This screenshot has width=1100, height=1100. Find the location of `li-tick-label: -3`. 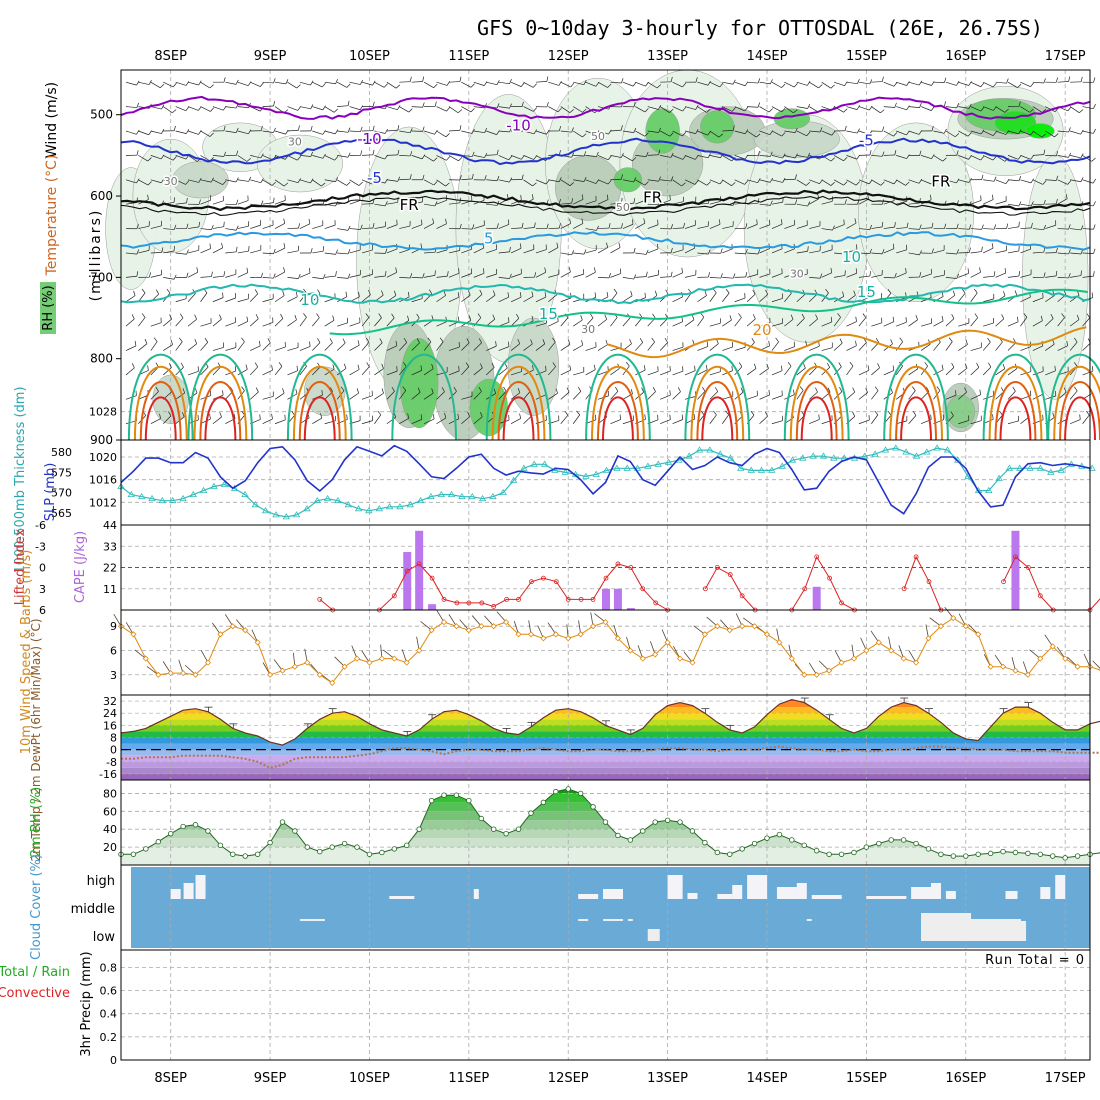

li-tick-label: -3 is located at coordinates (40, 546).